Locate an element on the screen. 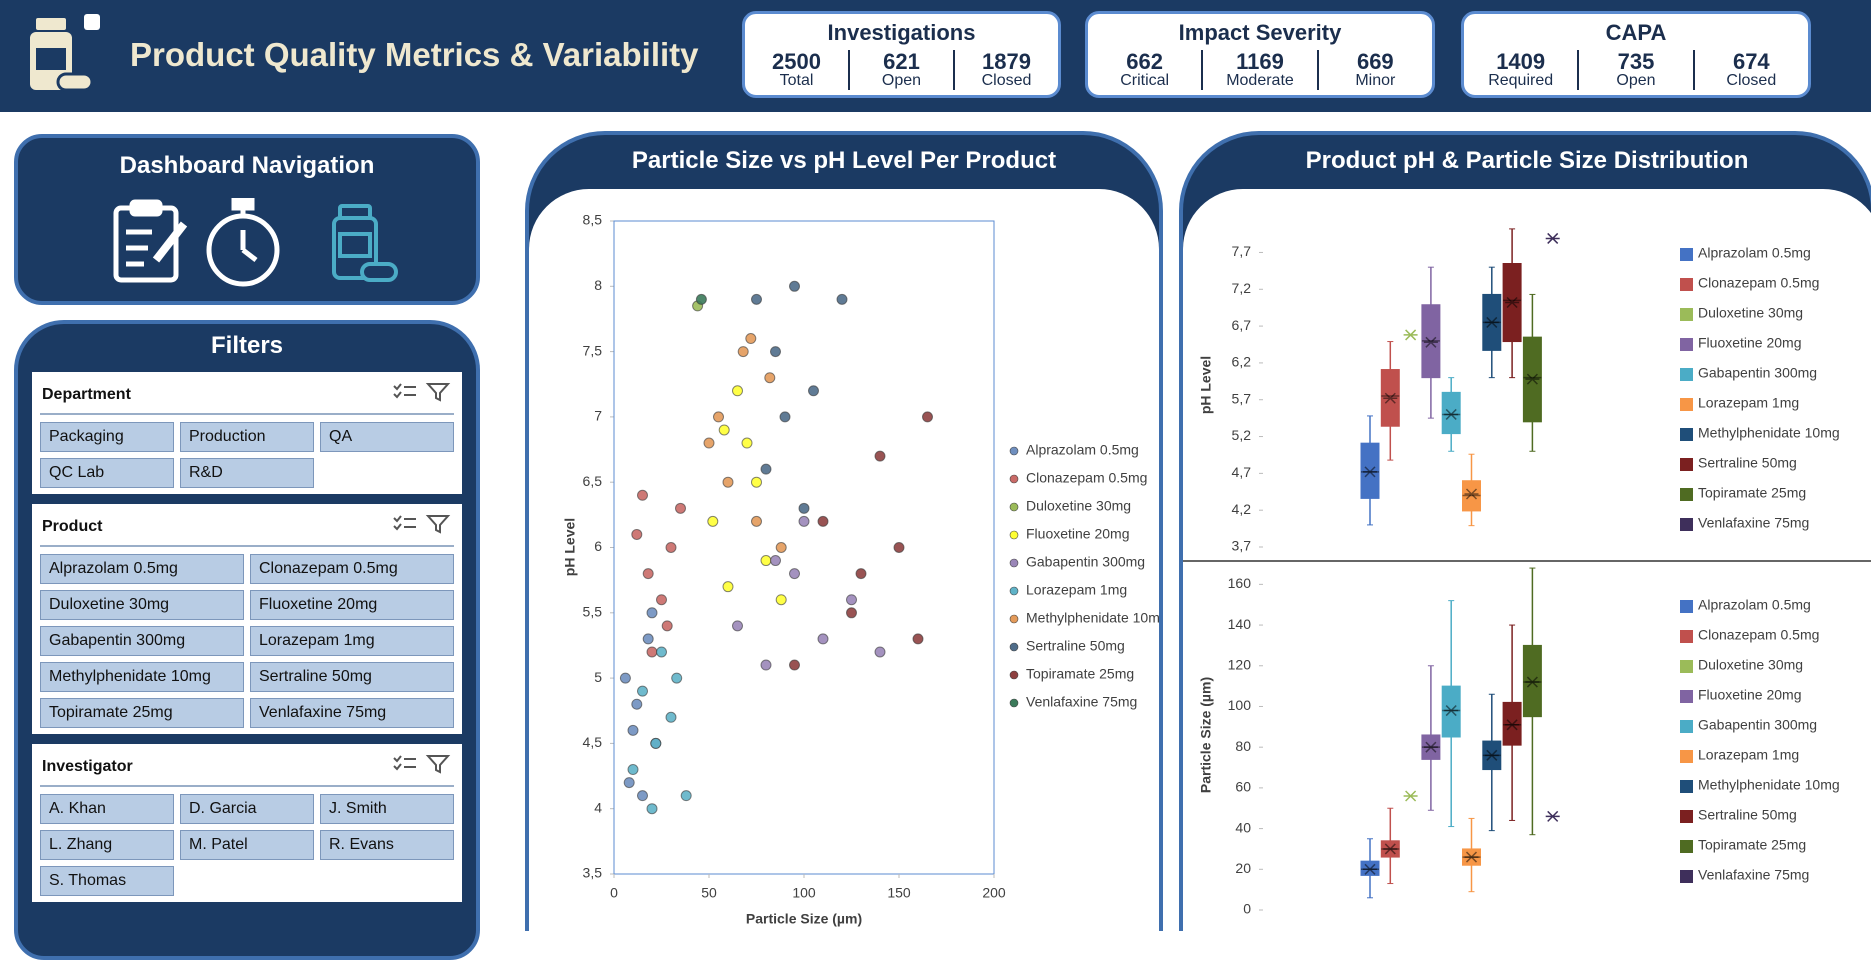 The image size is (1871, 960). y-tick-label: 4,7 is located at coordinates (1242, 472).